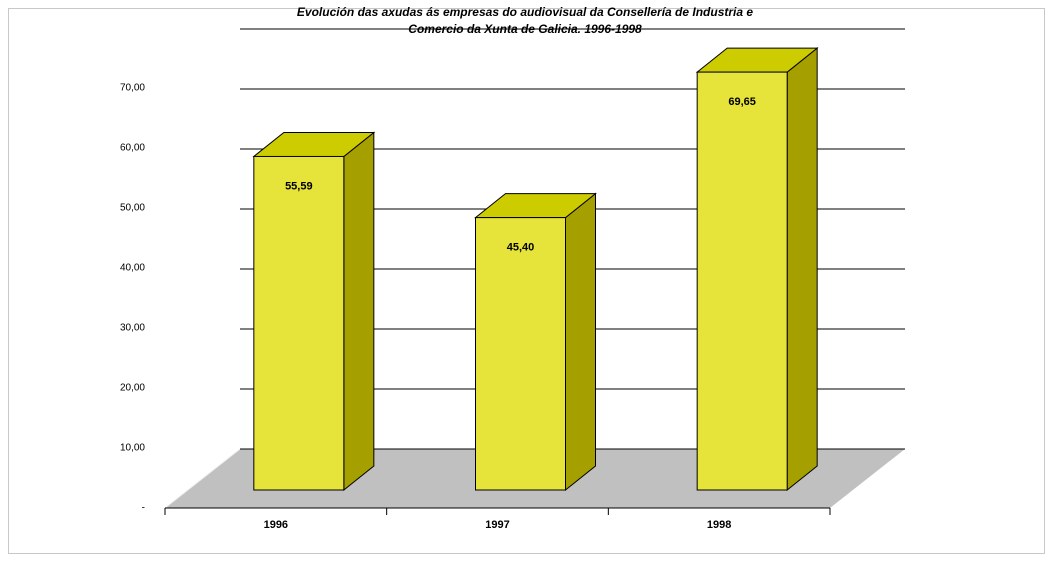  I want to click on data-label: 45,40, so click(521, 248).